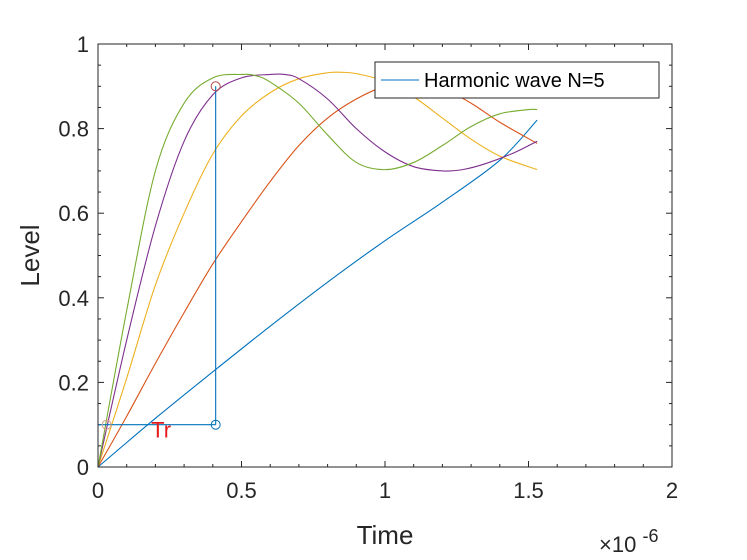 This screenshot has width=747, height=560. Describe the element at coordinates (650, 536) in the screenshot. I see `x-exponent-power: -6` at that location.